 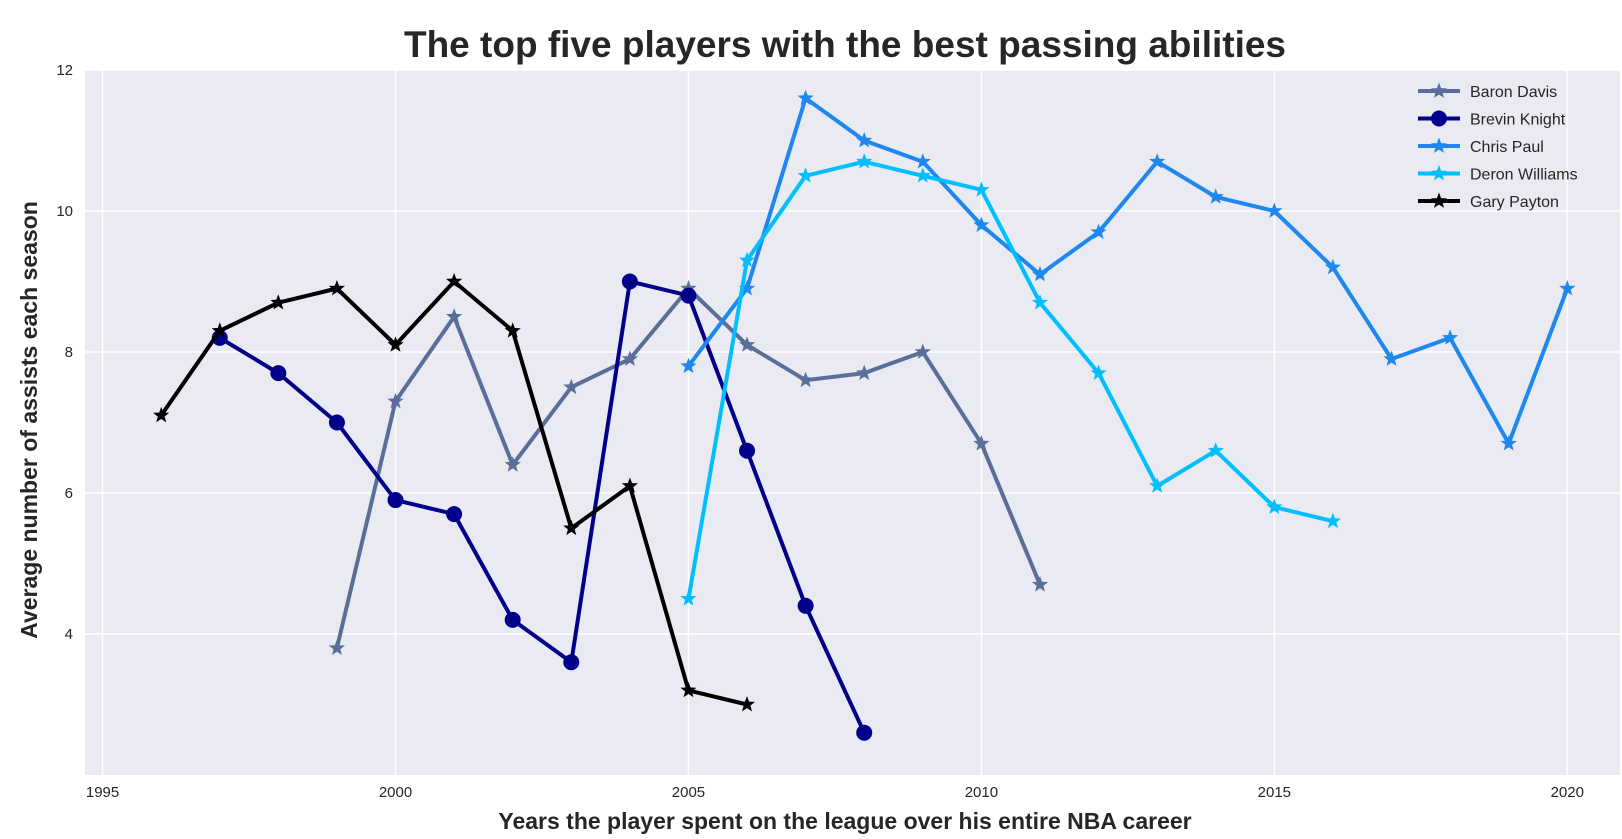 I want to click on x-tick-label: 2015, so click(x=1274, y=792).